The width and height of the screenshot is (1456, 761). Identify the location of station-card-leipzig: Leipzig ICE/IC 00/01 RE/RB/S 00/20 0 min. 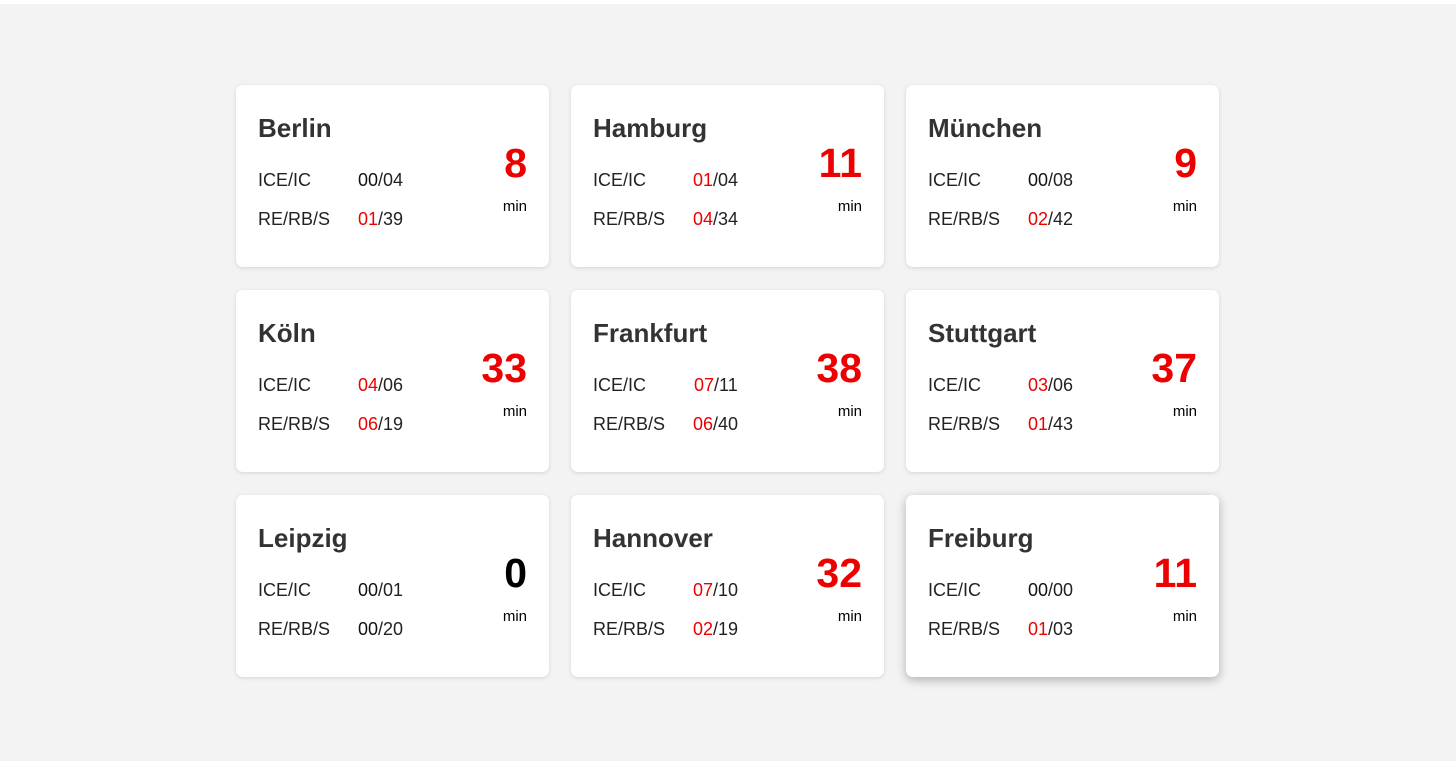
(392, 586).